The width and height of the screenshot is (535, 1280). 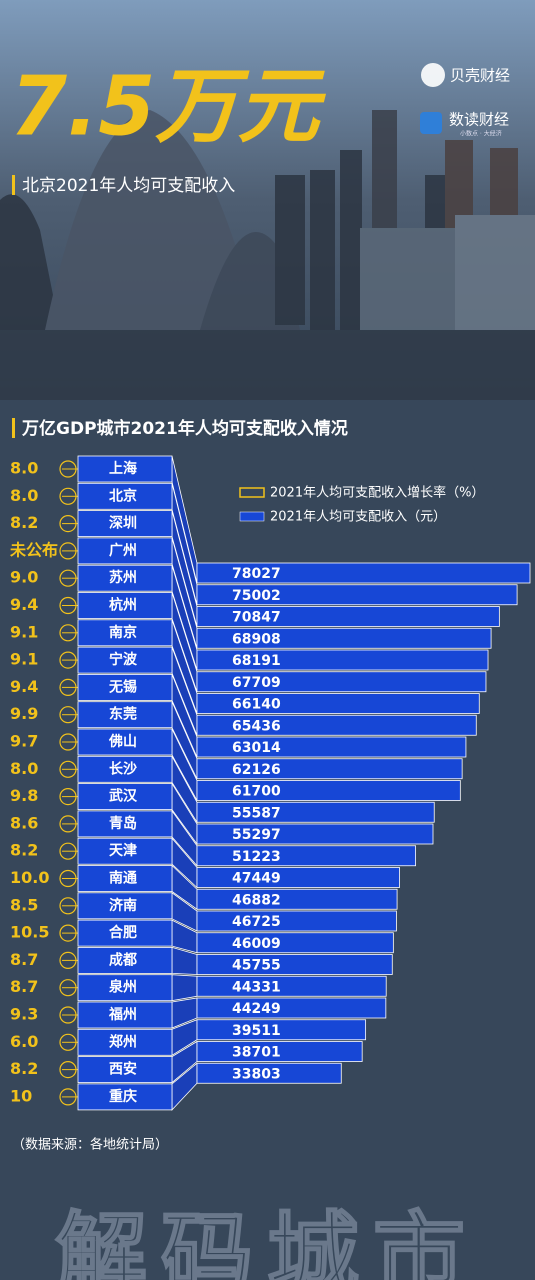 What do you see at coordinates (256, 618) in the screenshot?
I see `bar-value-label: 70847` at bounding box center [256, 618].